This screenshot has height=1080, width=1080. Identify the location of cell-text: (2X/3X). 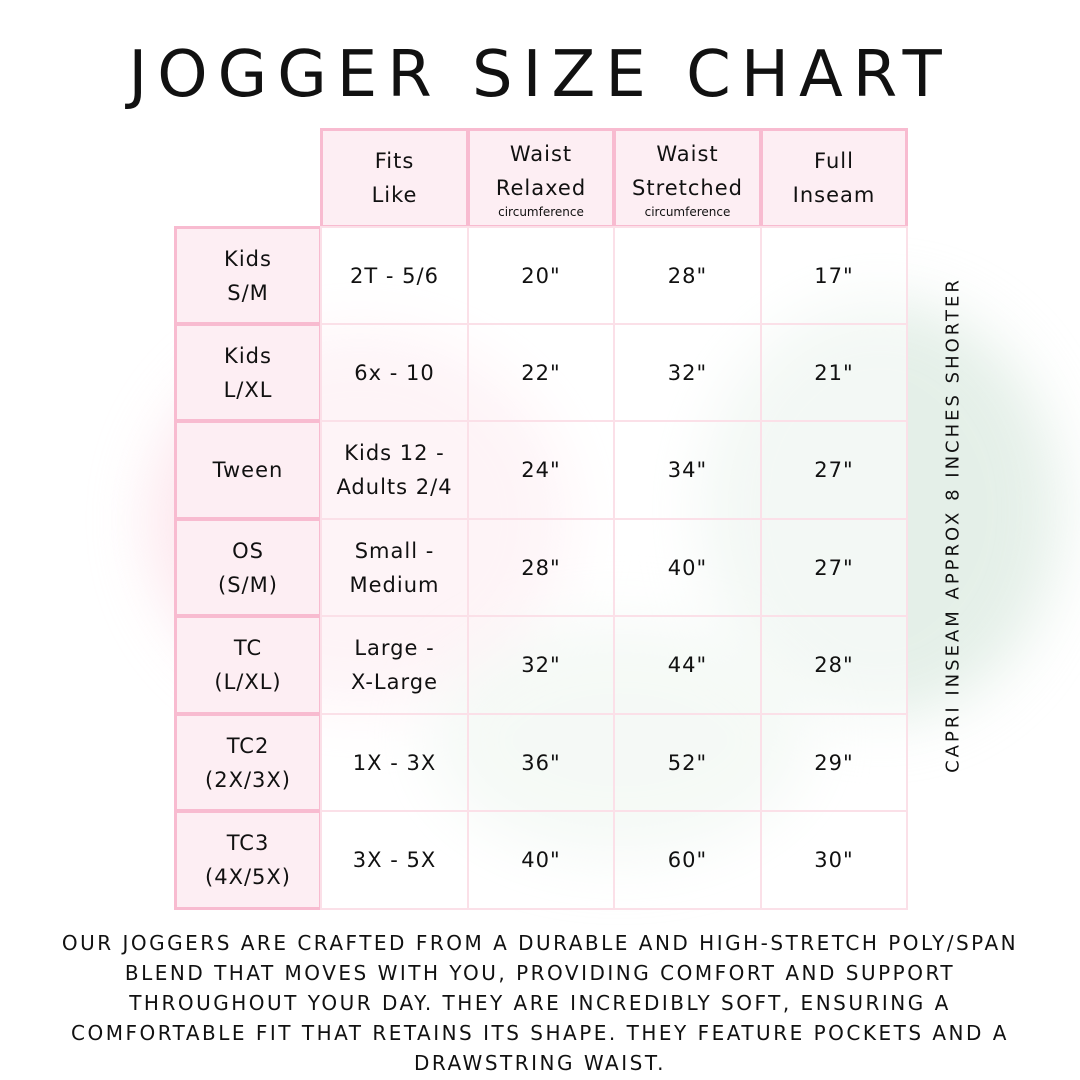
(248, 779).